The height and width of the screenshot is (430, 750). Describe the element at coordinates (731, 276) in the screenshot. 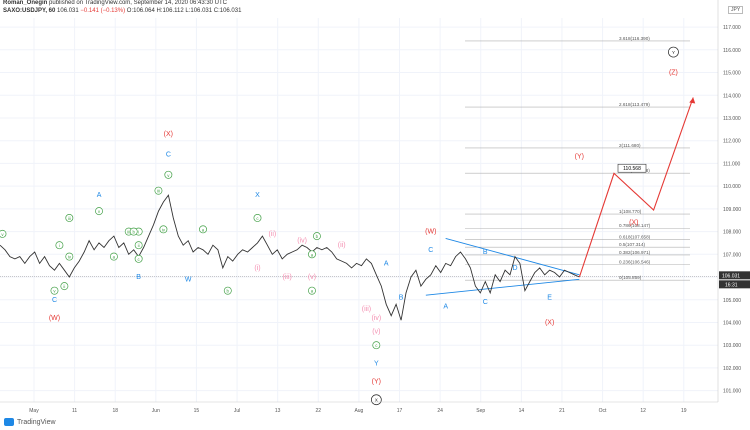

I see `current-price-label: 106.031` at that location.